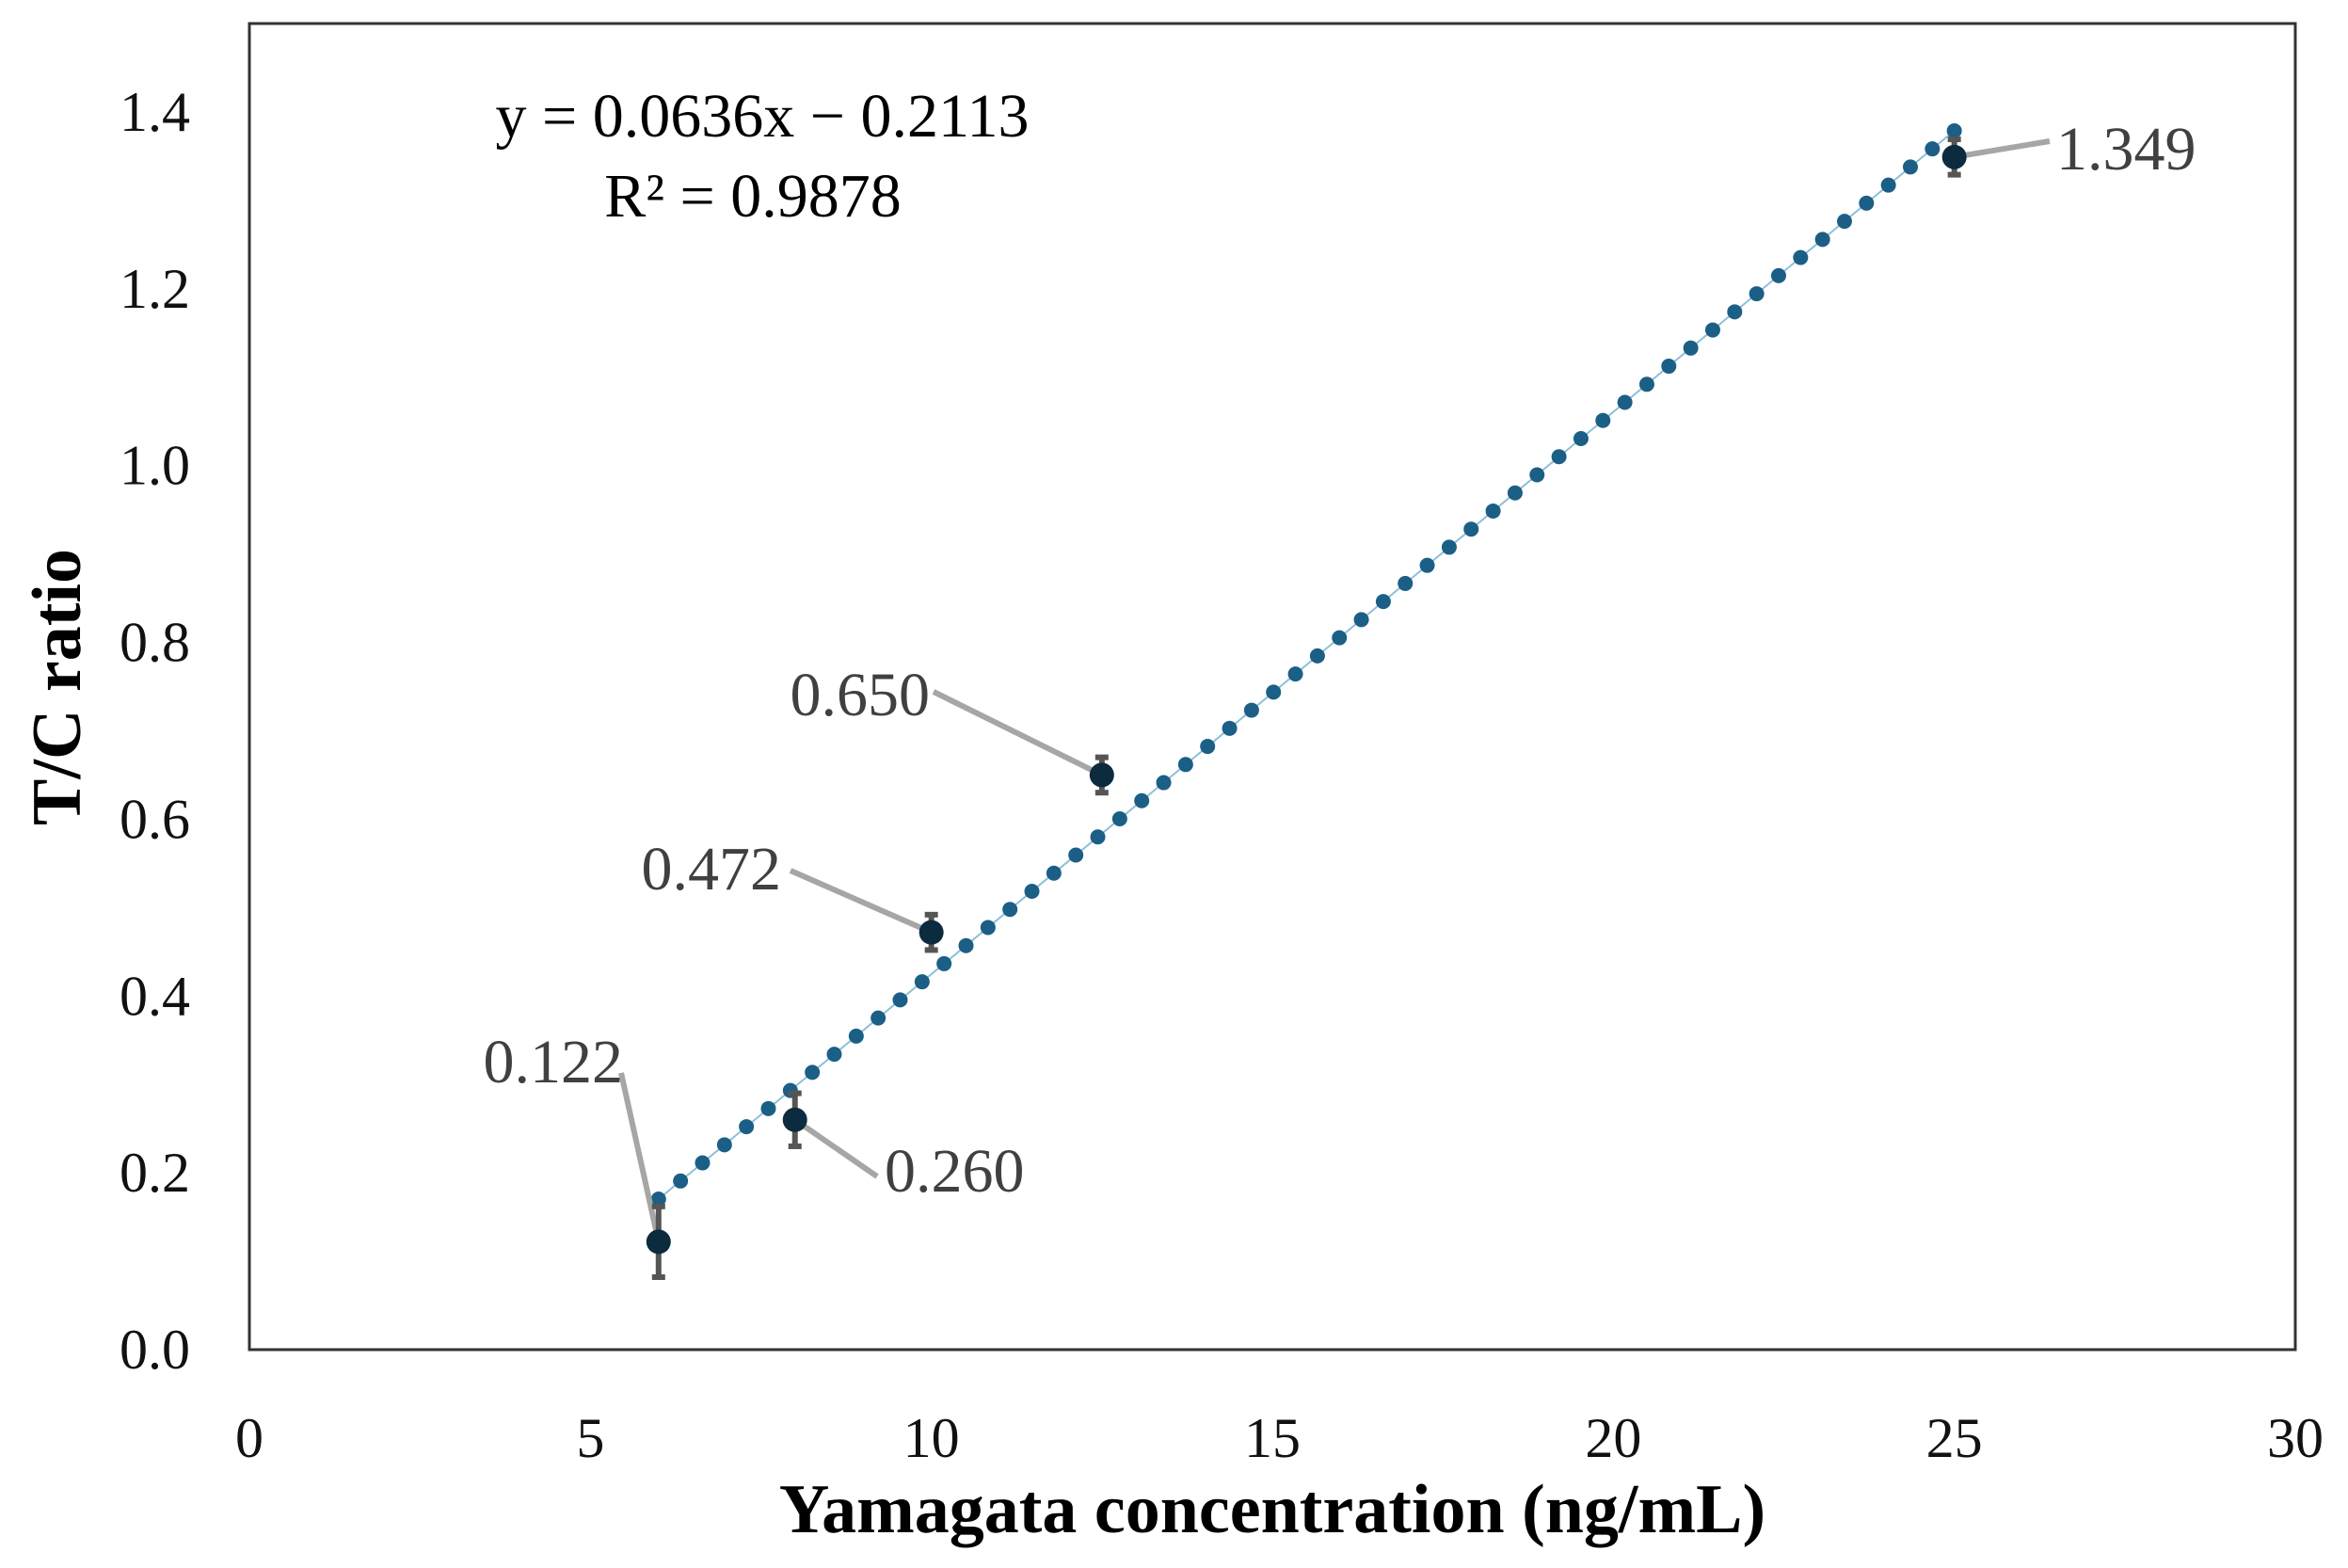  What do you see at coordinates (712, 869) in the screenshot?
I see `data-label: 0.472` at bounding box center [712, 869].